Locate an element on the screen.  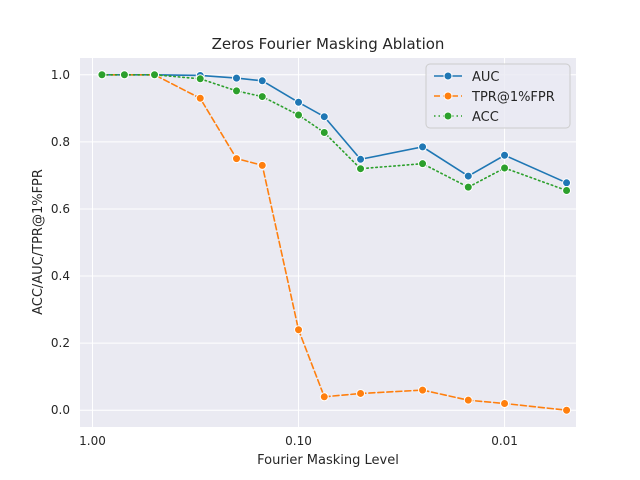
legend-label: ACC is located at coordinates (485, 117).